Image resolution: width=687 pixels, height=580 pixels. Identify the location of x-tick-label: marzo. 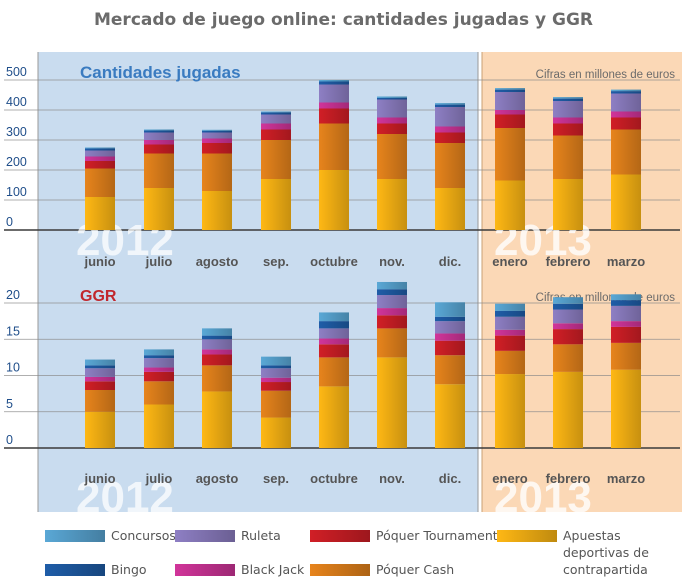
(626, 478).